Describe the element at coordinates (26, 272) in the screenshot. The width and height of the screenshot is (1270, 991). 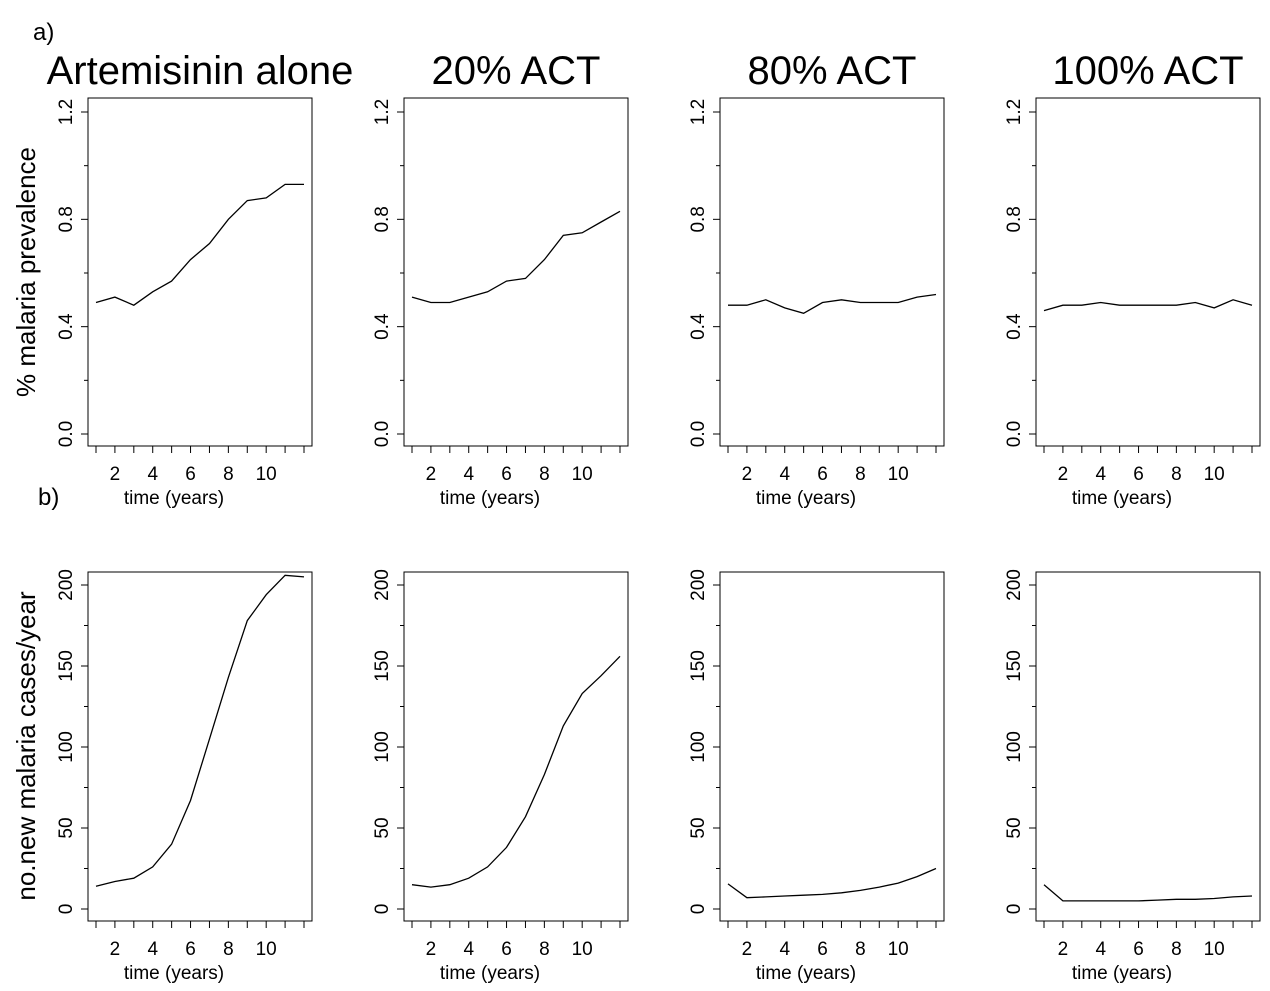
I see `y-axis-label: % malaria prevalence` at that location.